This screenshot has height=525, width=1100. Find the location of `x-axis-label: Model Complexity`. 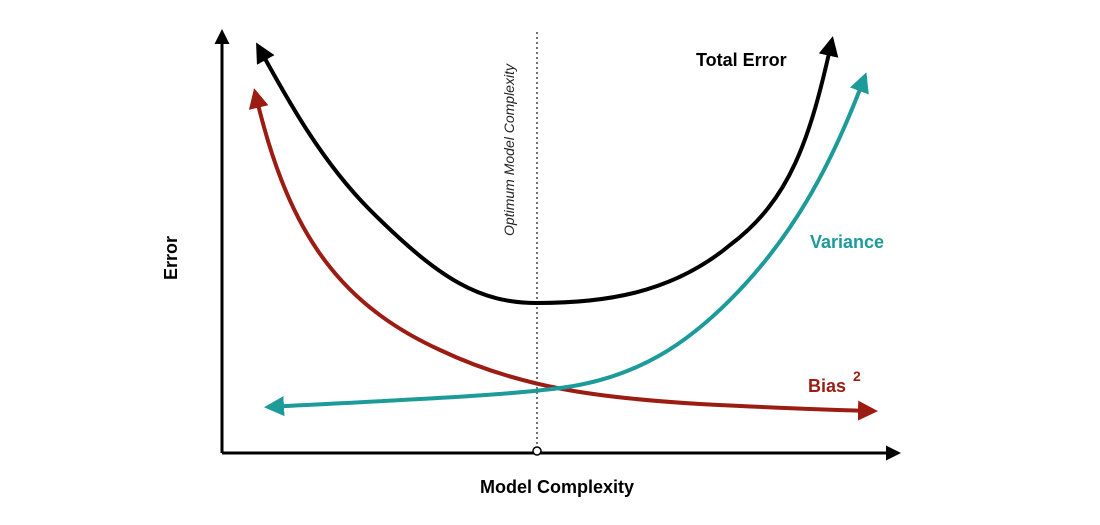

x-axis-label: Model Complexity is located at coordinates (557, 487).